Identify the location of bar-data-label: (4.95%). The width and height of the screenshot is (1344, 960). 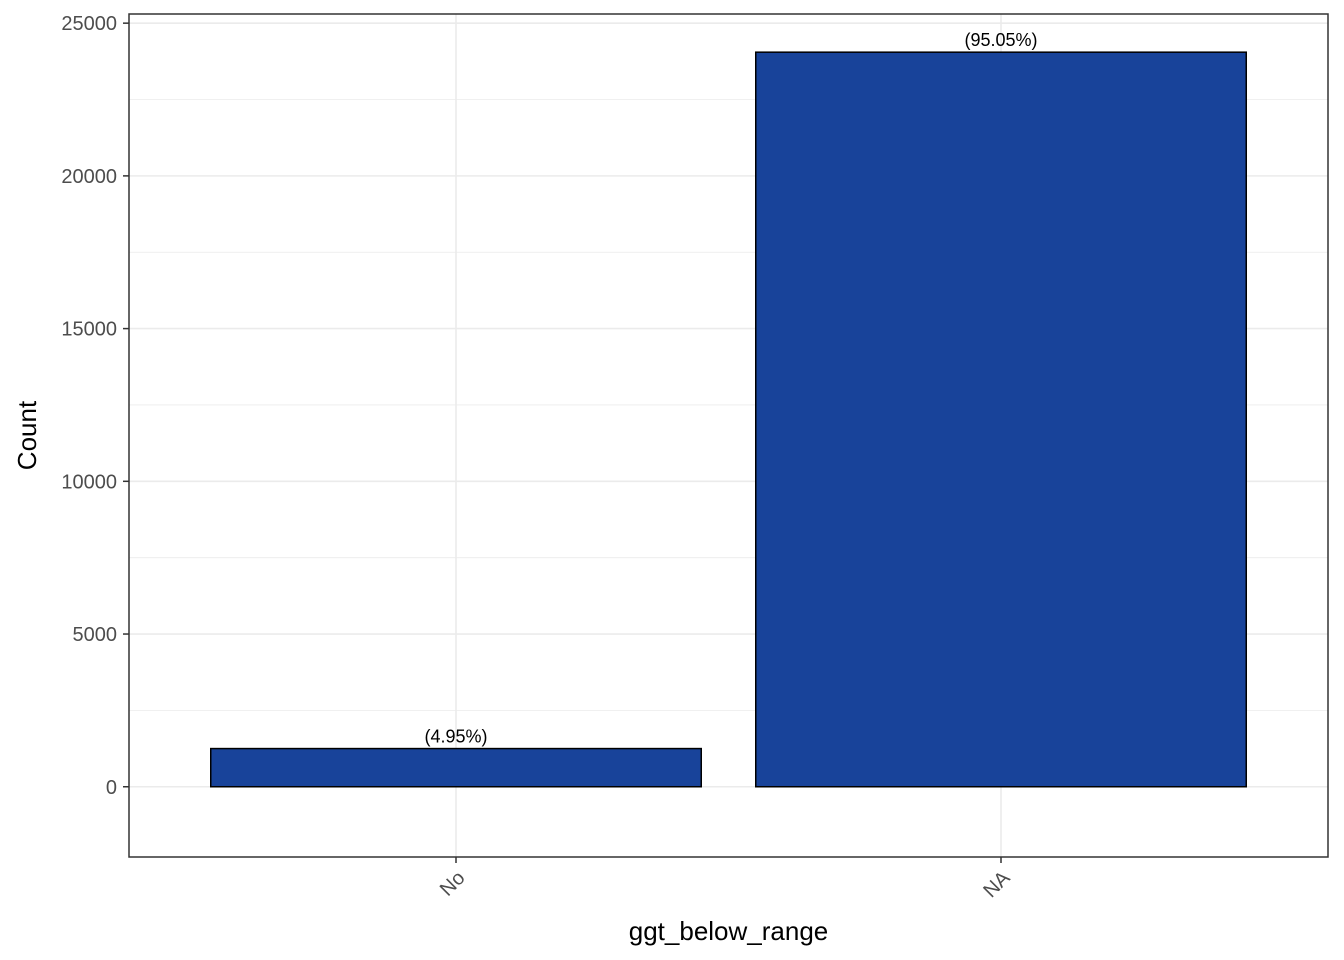
(455, 737).